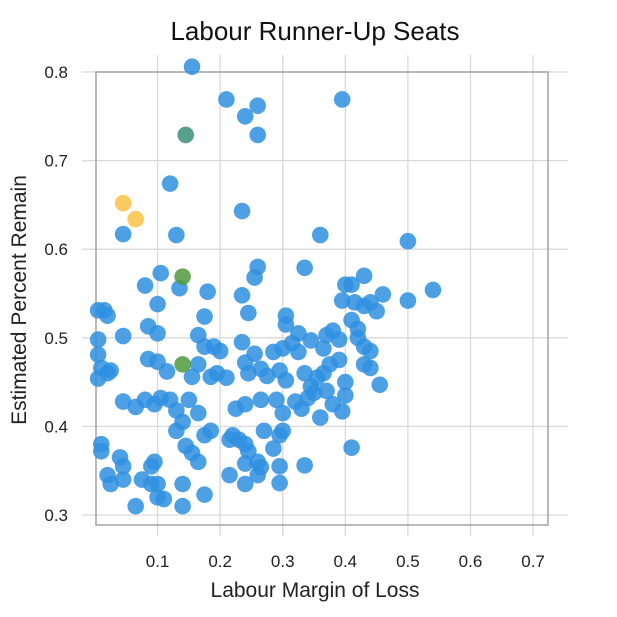 The width and height of the screenshot is (617, 617). Describe the element at coordinates (345, 561) in the screenshot. I see `x-tick-labels: 0.1 0.2 0.3 0.4 0.5 0.6 0.7` at that location.